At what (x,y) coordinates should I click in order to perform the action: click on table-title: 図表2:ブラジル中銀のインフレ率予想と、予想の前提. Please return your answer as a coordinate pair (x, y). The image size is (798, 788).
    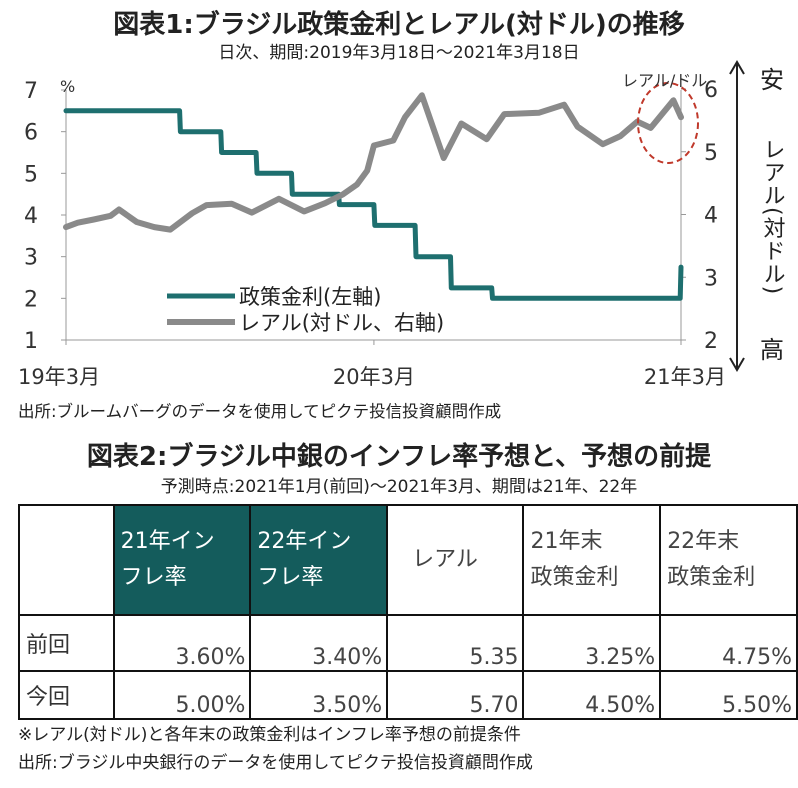
    Looking at the image, I should click on (399, 457).